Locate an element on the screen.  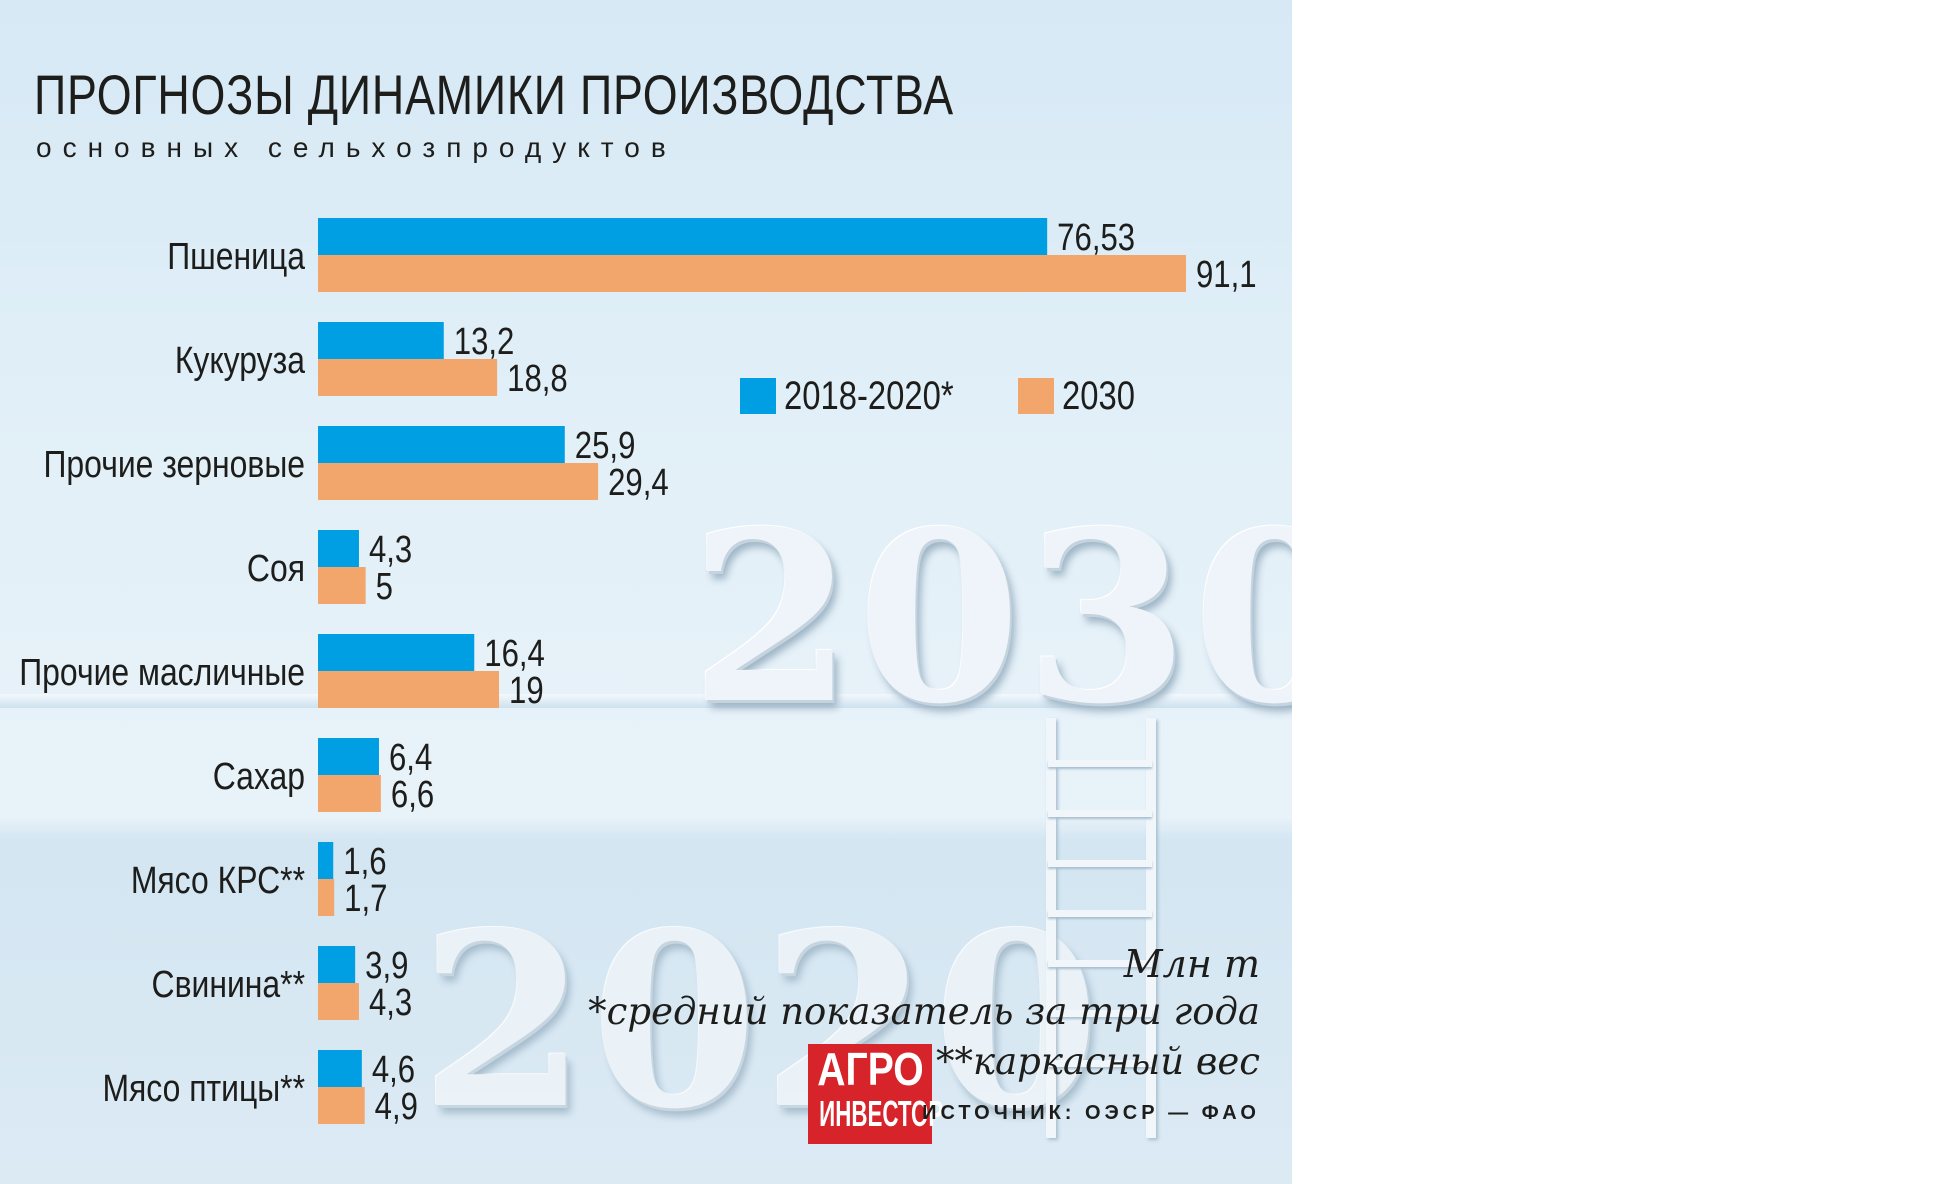
agroinvestor-logo: АГРО ИНВЕСТОР is located at coordinates (876, 1093).